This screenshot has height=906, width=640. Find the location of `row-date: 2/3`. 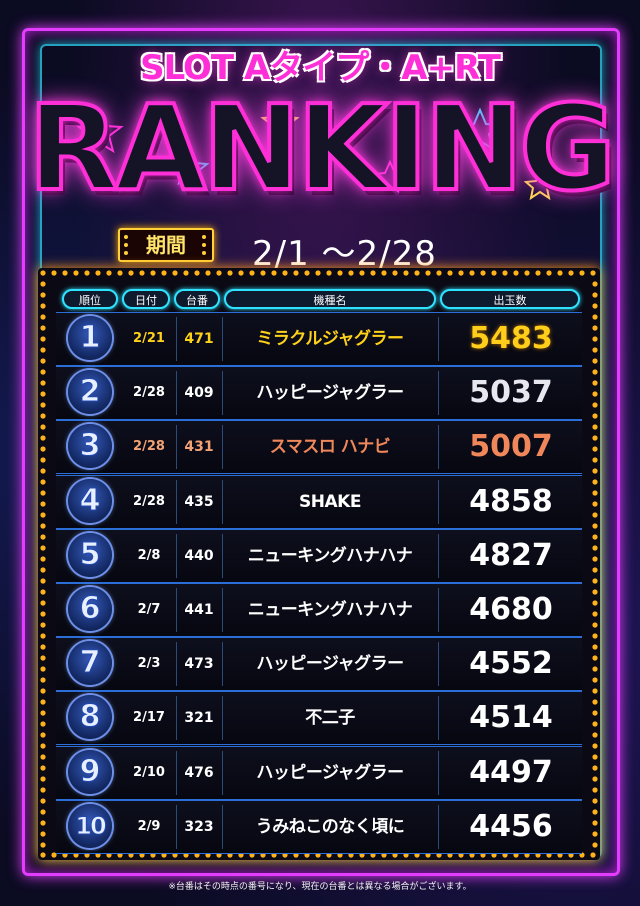

row-date: 2/3 is located at coordinates (149, 664).